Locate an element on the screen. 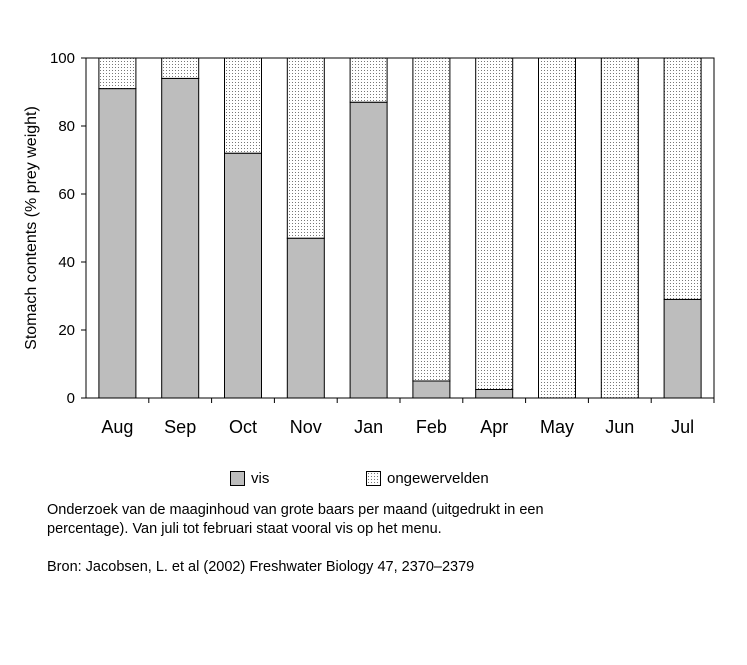 This screenshot has height=665, width=747. bar-vis-Oct is located at coordinates (243, 275).